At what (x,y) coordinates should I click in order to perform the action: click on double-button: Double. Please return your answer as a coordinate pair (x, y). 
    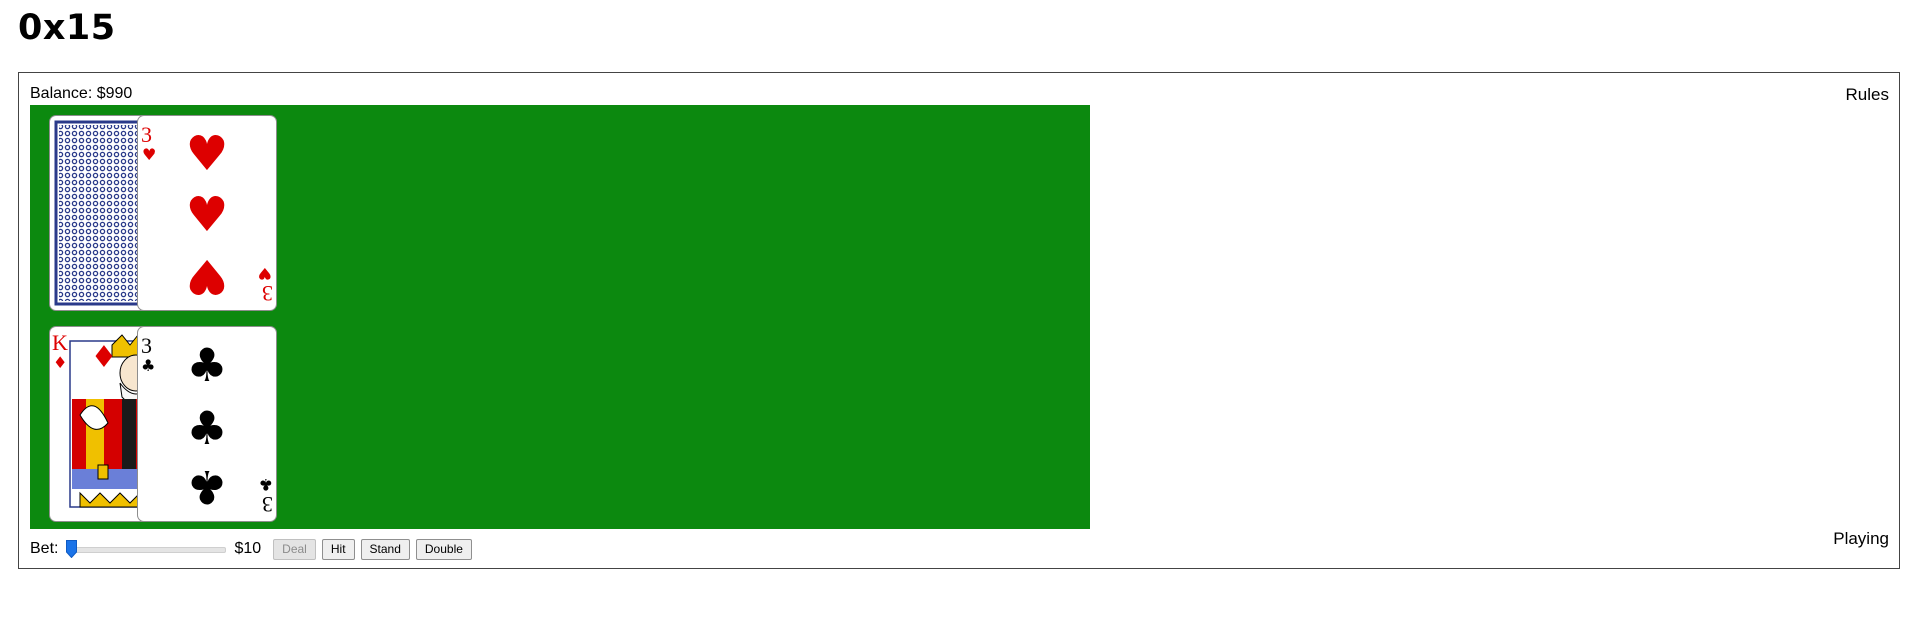
    Looking at the image, I should click on (443, 549).